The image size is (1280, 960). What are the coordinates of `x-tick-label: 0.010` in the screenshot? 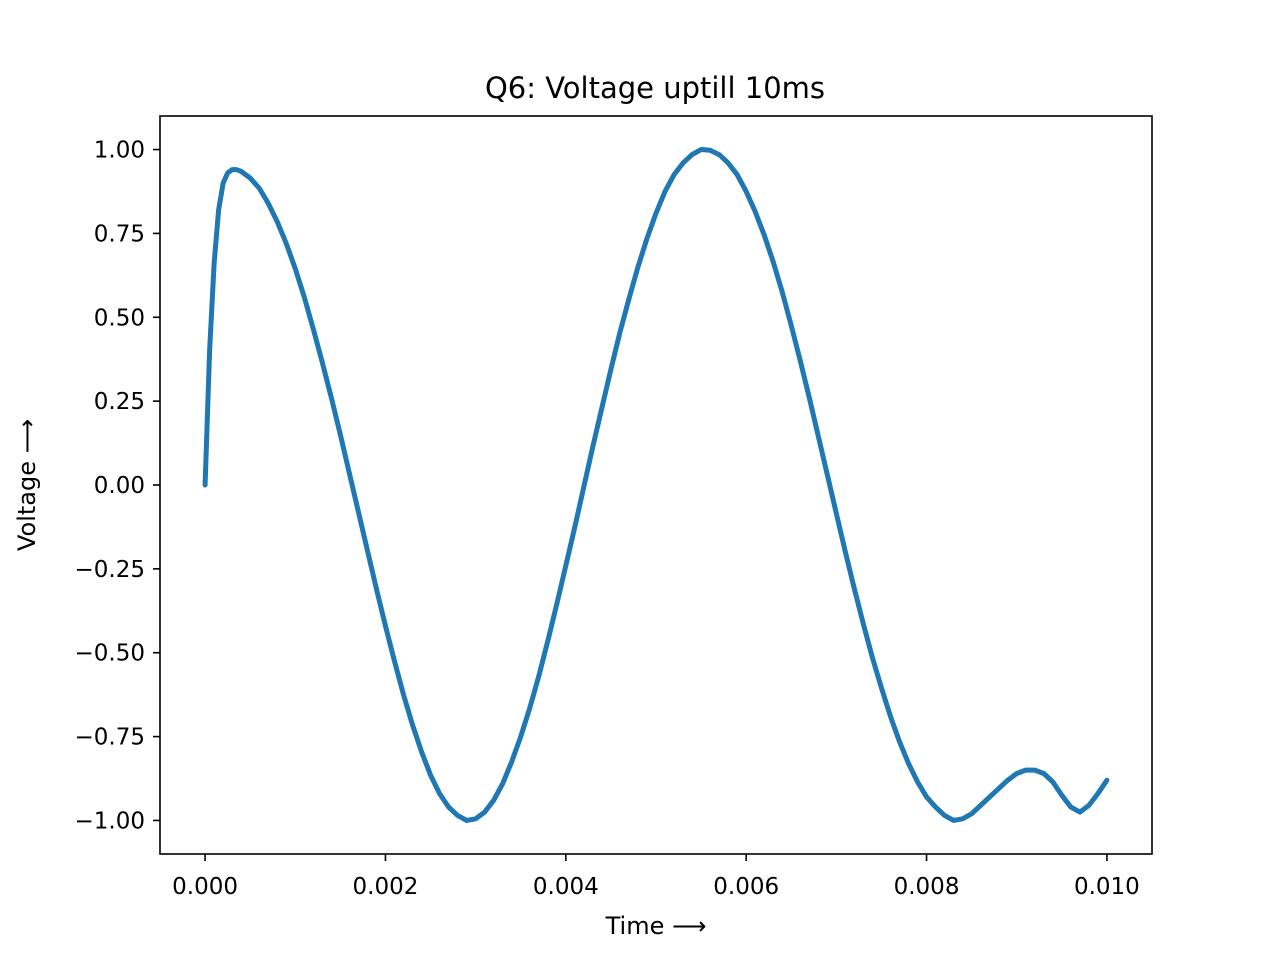 It's located at (1107, 887).